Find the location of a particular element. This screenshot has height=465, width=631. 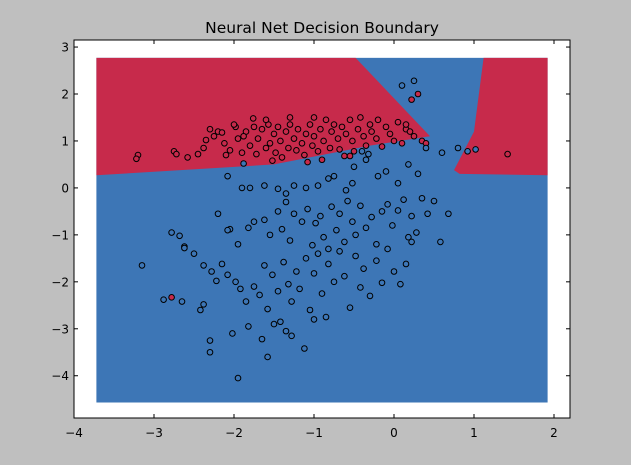

region-class-0-left is located at coordinates (263, 116).